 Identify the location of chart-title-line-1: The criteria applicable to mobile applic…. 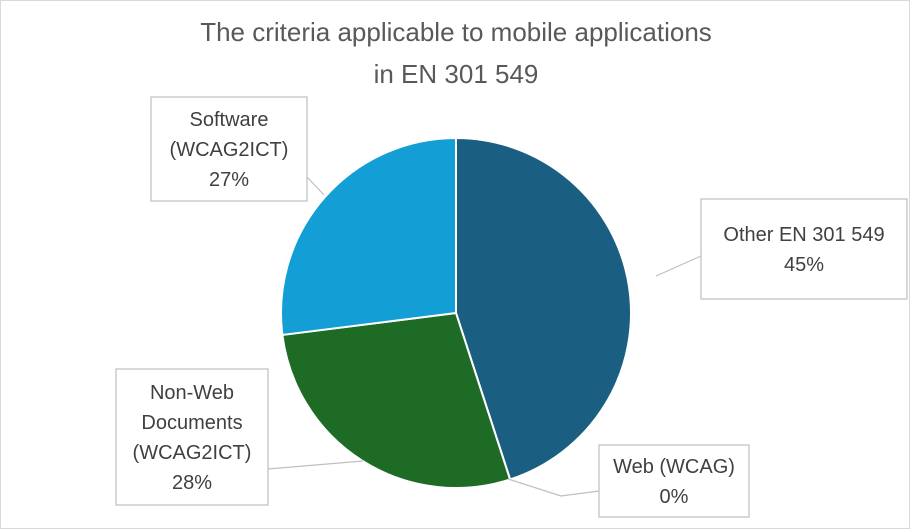
(456, 32).